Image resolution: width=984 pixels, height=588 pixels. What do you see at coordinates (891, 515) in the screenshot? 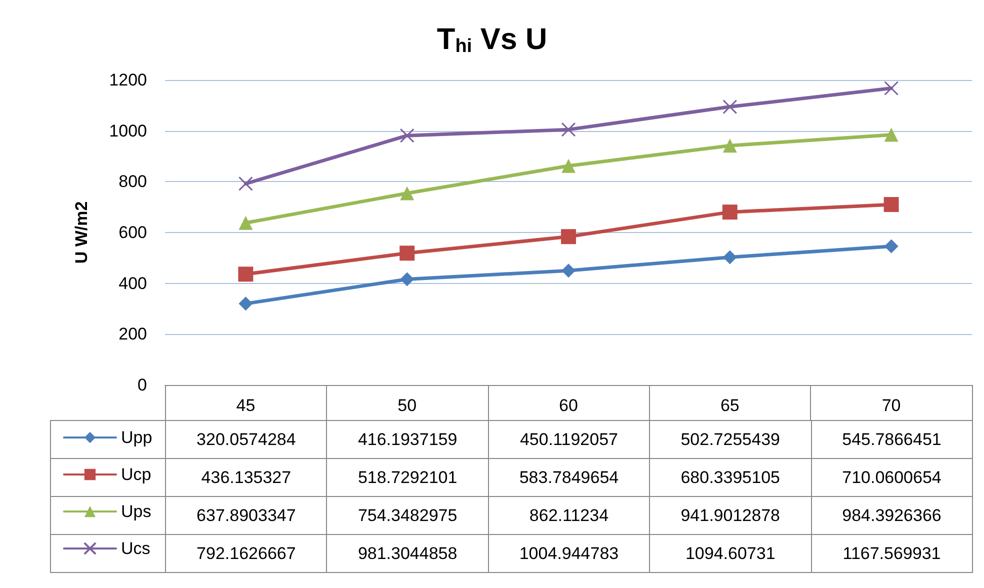
I see `data-label: 984.3926366` at bounding box center [891, 515].